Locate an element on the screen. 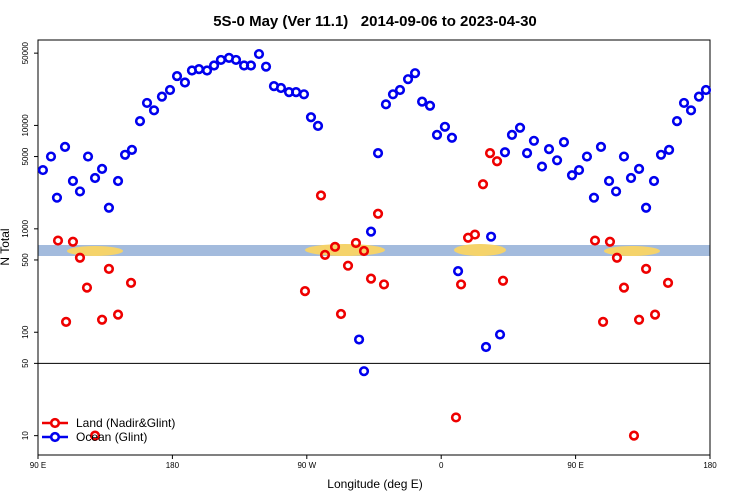 This screenshot has width=750, height=500. x-axis-label: Longitude (deg E) is located at coordinates (374, 484).